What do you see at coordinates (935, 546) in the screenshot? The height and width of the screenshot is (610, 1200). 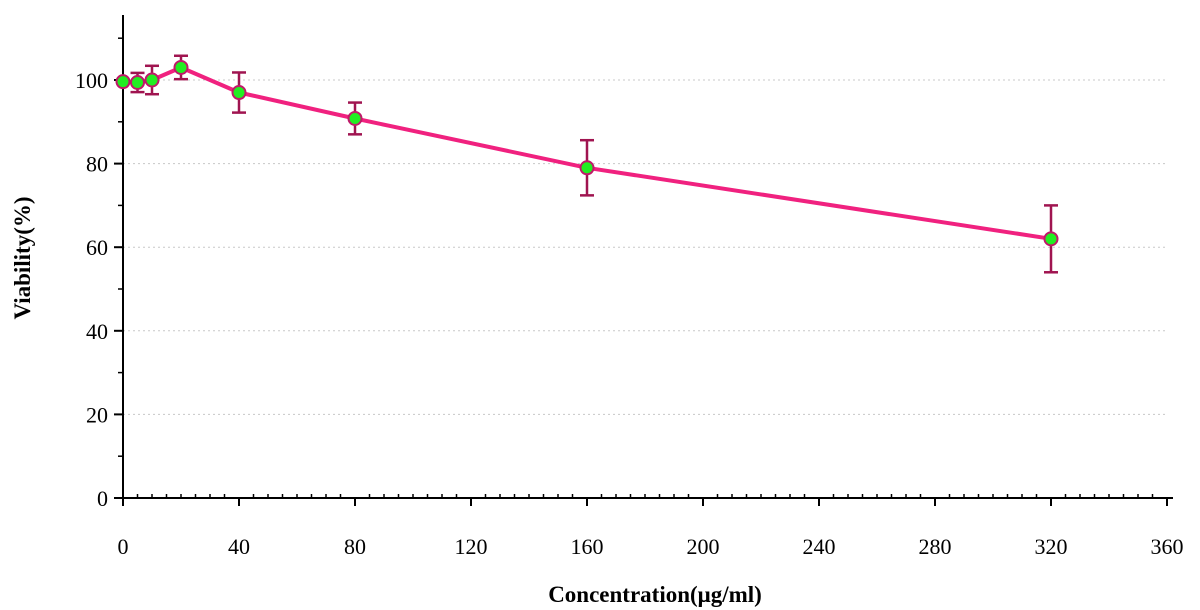 I see `x-tick-label-280: 280` at bounding box center [935, 546].